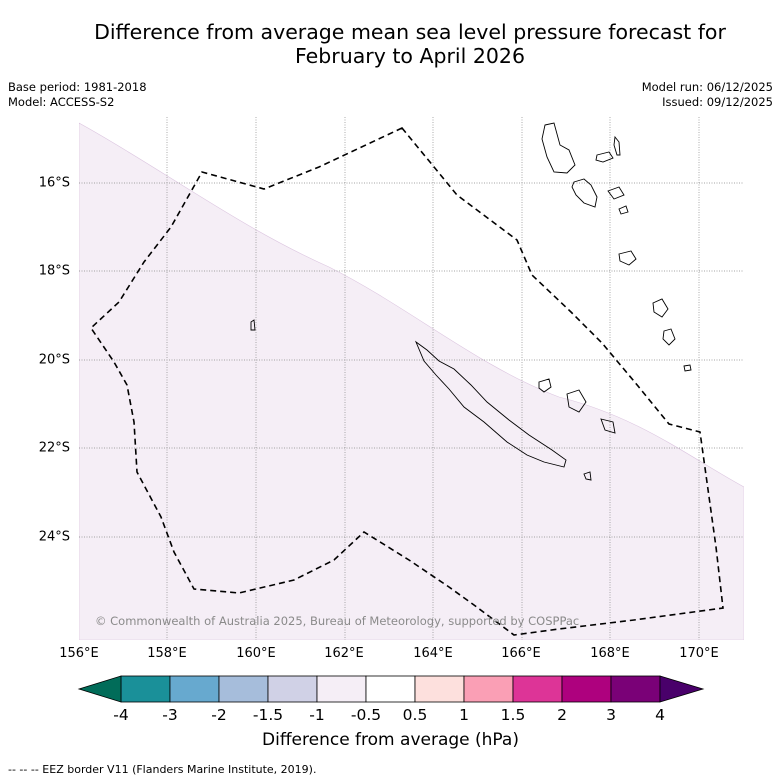 This screenshot has width=781, height=781. Describe the element at coordinates (54, 271) in the screenshot. I see `lat-label: 18°S` at that location.